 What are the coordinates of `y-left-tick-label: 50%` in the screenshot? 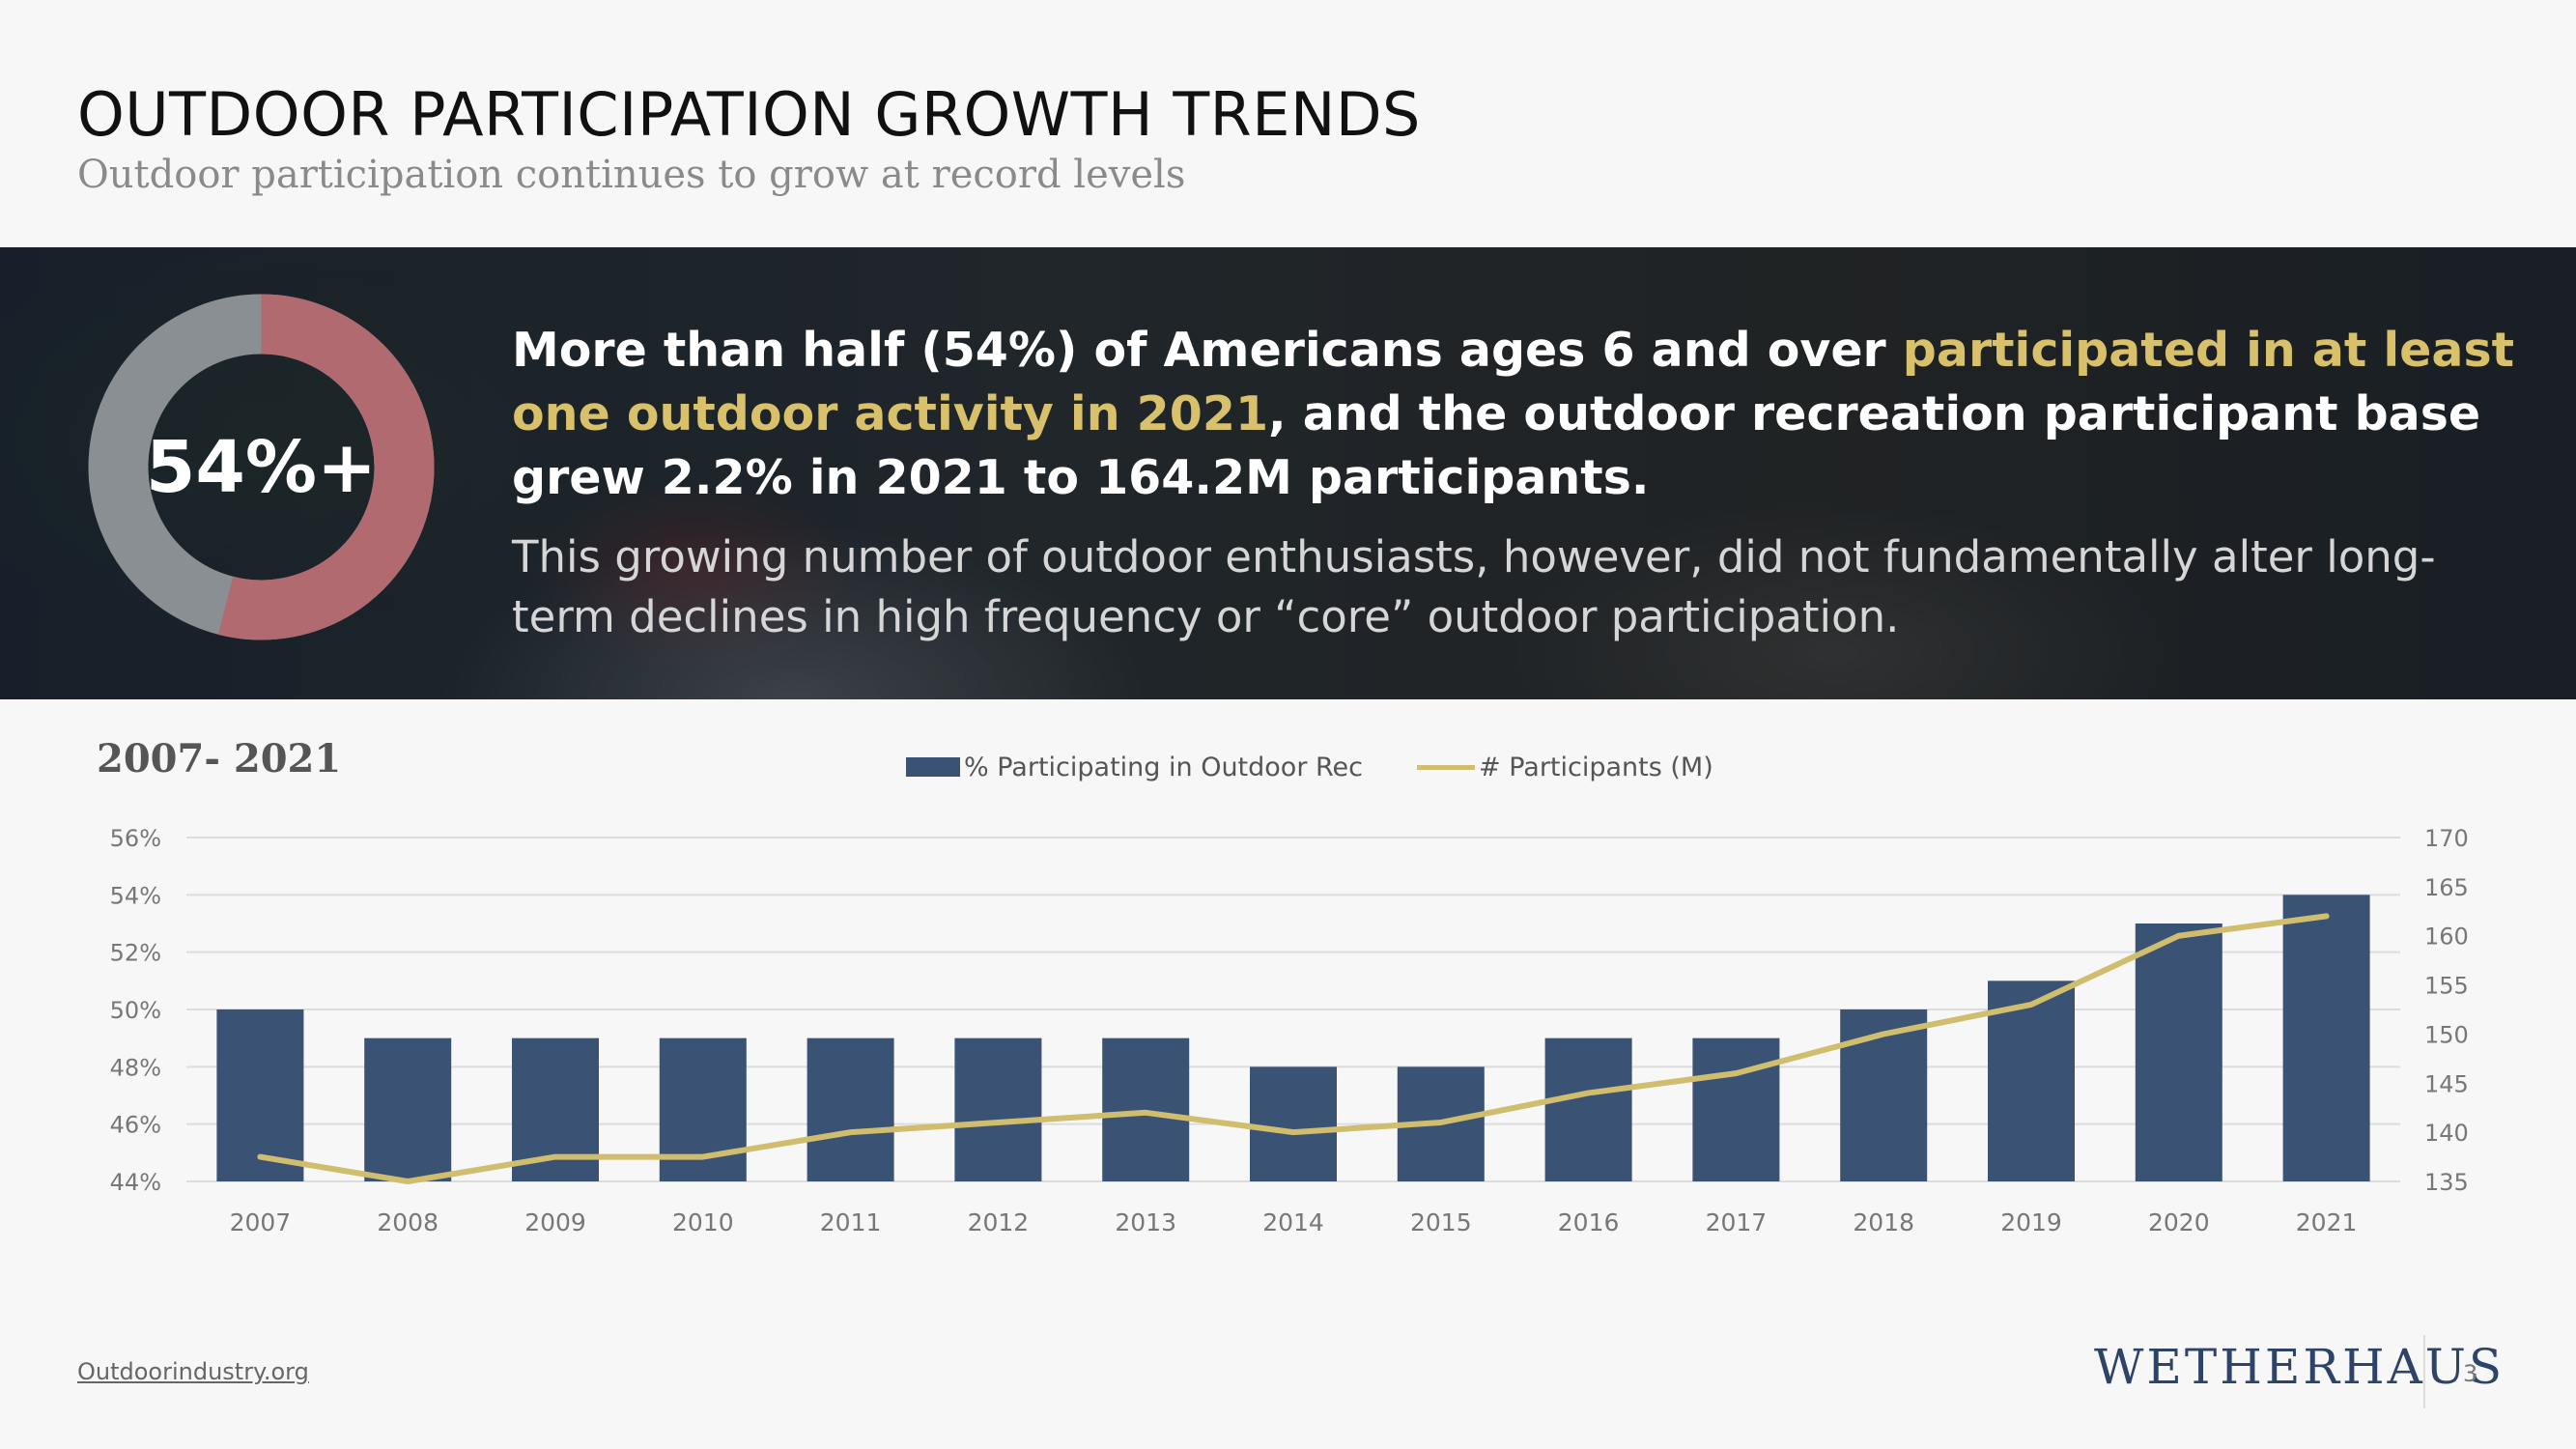 It's located at (135, 1011).